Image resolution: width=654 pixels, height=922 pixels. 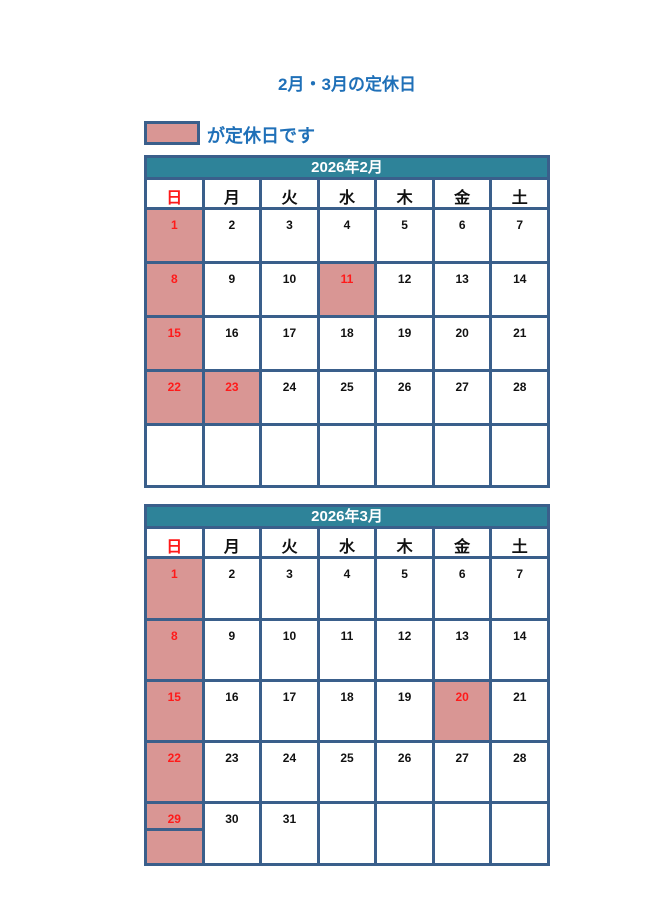 I want to click on day-cell: 14, so click(x=518, y=289).